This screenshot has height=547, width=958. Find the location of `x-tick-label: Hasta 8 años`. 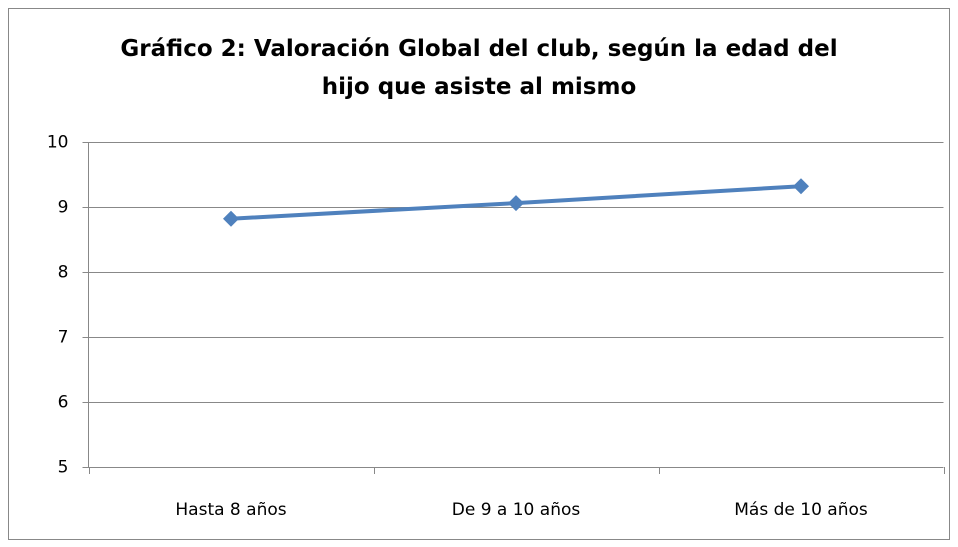

x-tick-label: Hasta 8 años is located at coordinates (230, 510).